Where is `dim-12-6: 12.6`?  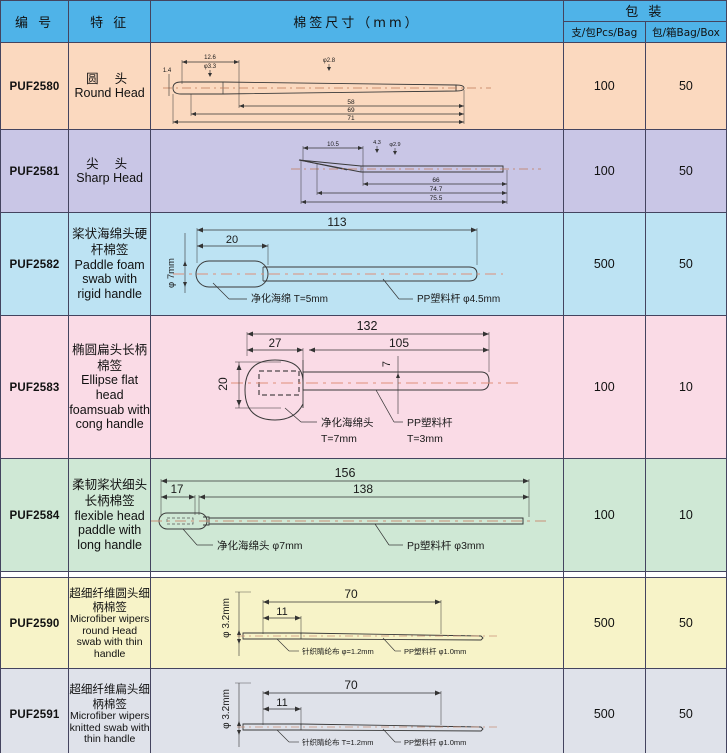
dim-12-6: 12.6 is located at coordinates (210, 58).